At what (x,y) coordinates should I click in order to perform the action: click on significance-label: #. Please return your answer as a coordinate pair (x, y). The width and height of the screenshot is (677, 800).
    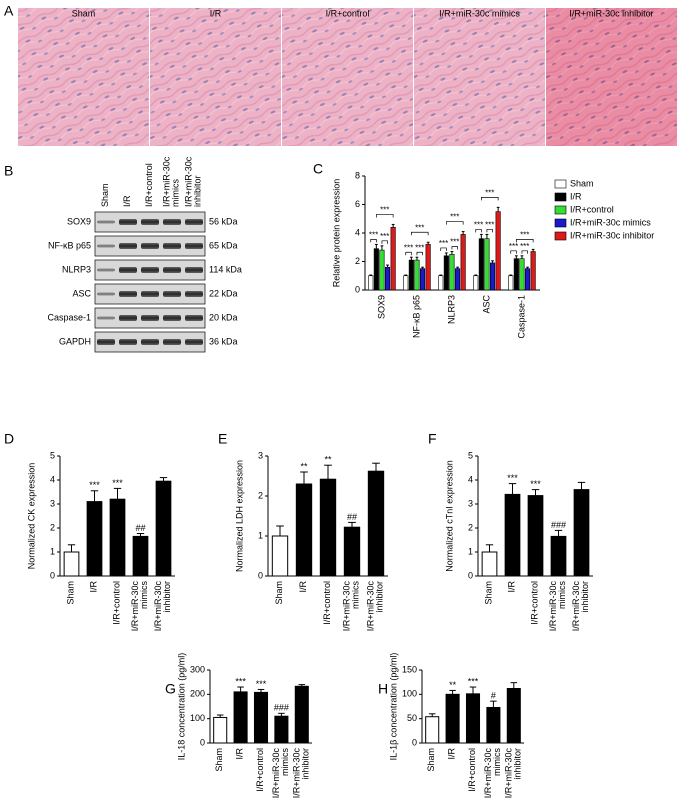
    Looking at the image, I should click on (493, 696).